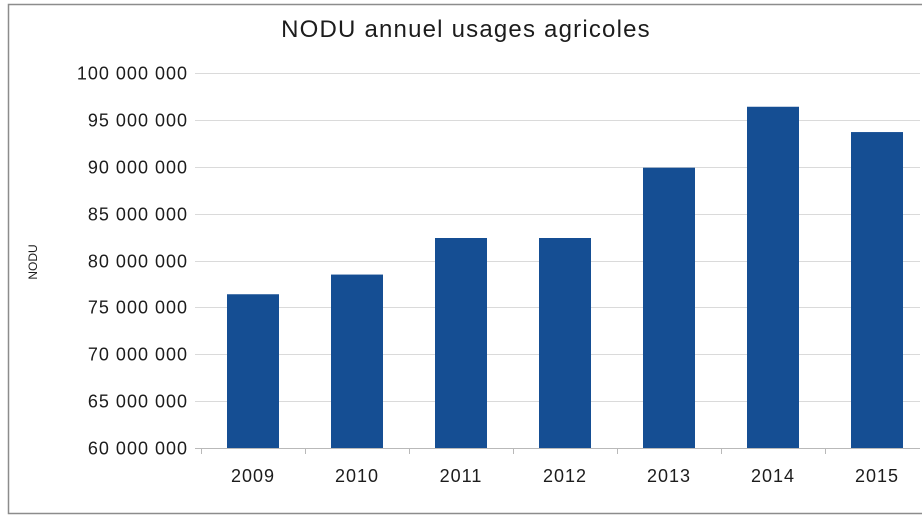 The image size is (922, 519). Describe the element at coordinates (466, 29) in the screenshot. I see `chart-title: NODU annuel usages agricoles` at that location.